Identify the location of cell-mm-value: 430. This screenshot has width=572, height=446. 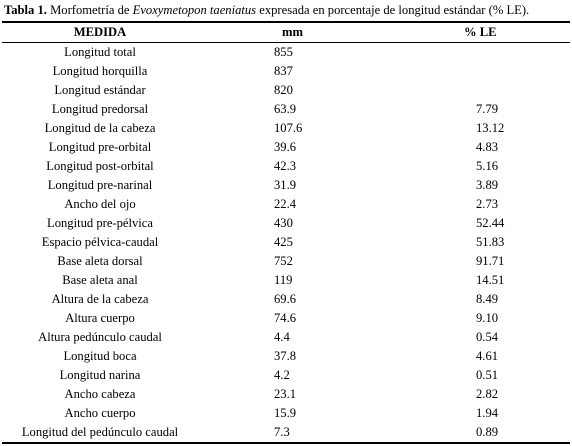
(283, 223).